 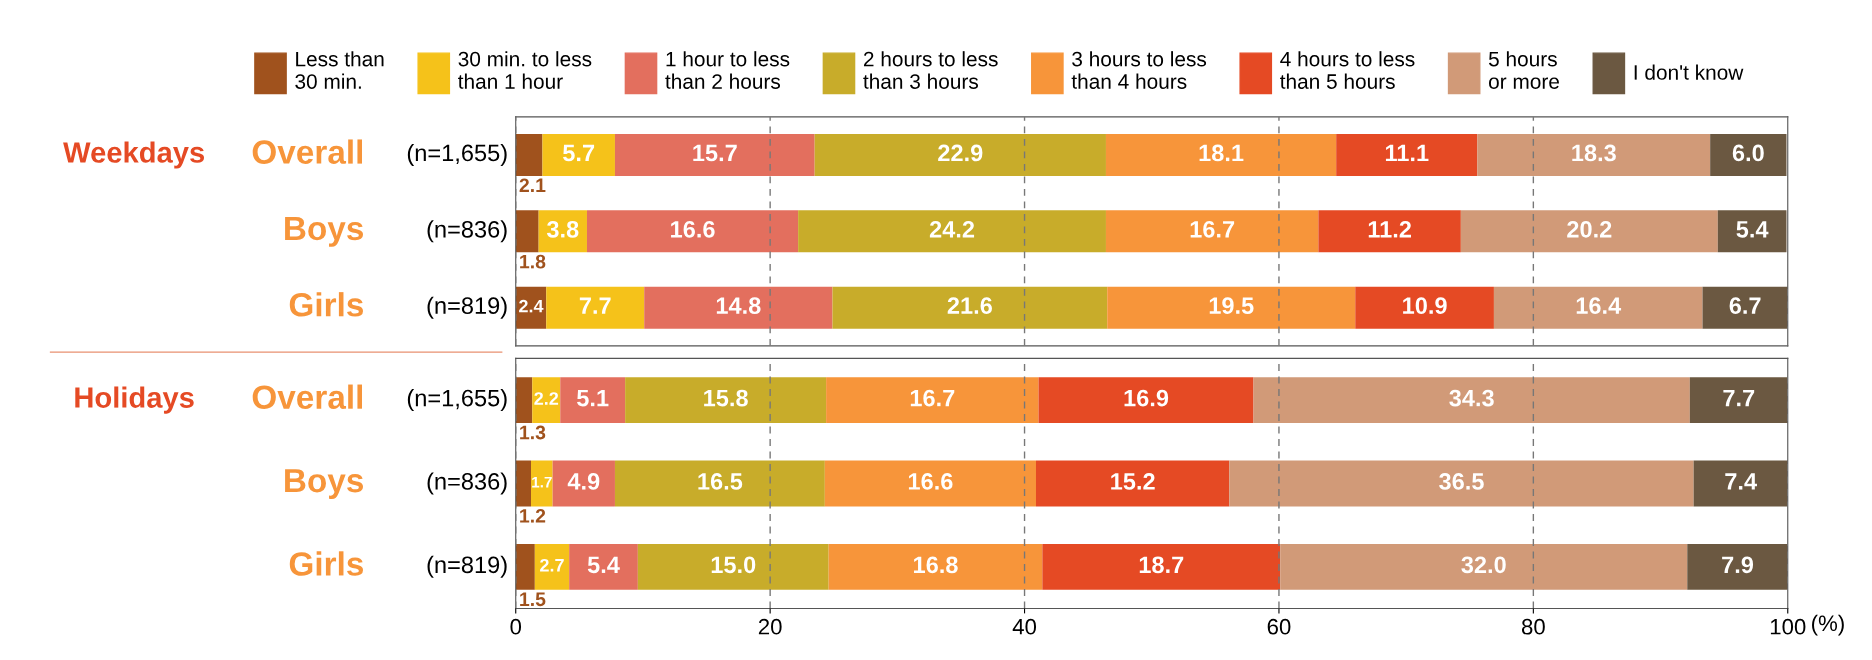 I want to click on legend-label: 1 hour to less than 2 hours, so click(x=727, y=70).